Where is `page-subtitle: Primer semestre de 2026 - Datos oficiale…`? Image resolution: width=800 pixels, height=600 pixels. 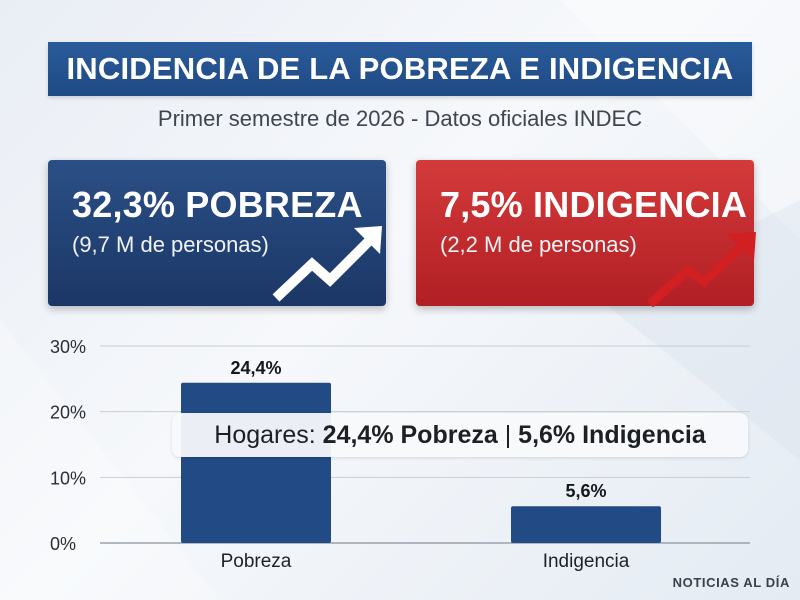 page-subtitle: Primer semestre de 2026 - Datos oficiale… is located at coordinates (400, 118).